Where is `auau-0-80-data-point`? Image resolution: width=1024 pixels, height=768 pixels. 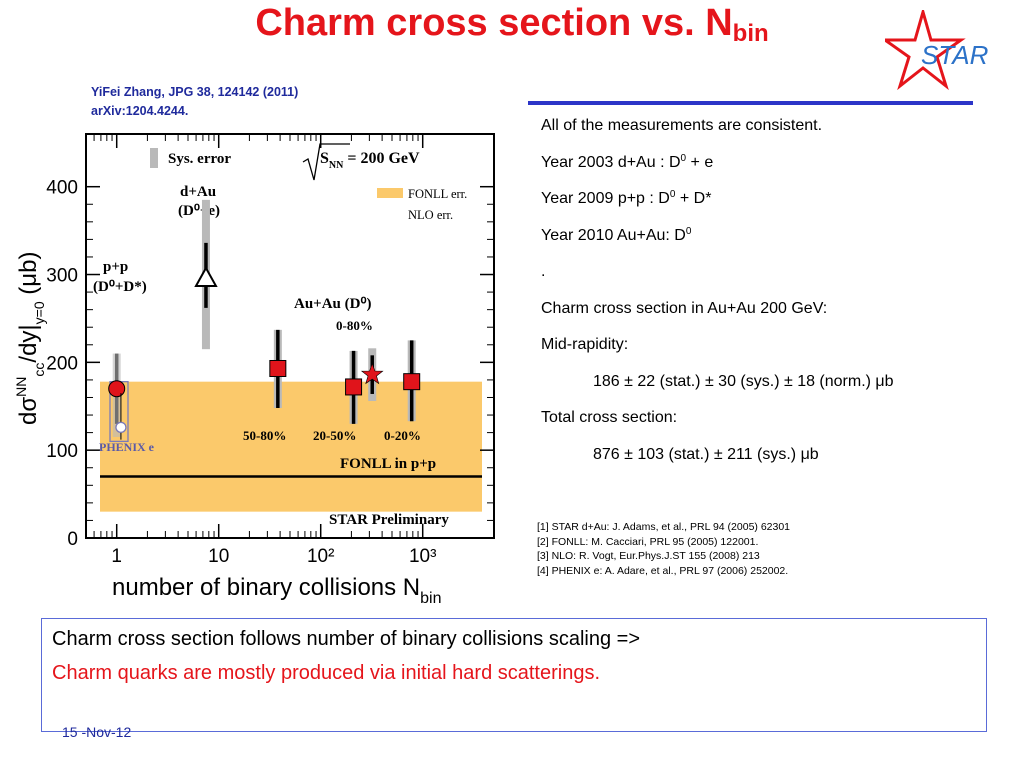 auau-0-80-data-point is located at coordinates (372, 373).